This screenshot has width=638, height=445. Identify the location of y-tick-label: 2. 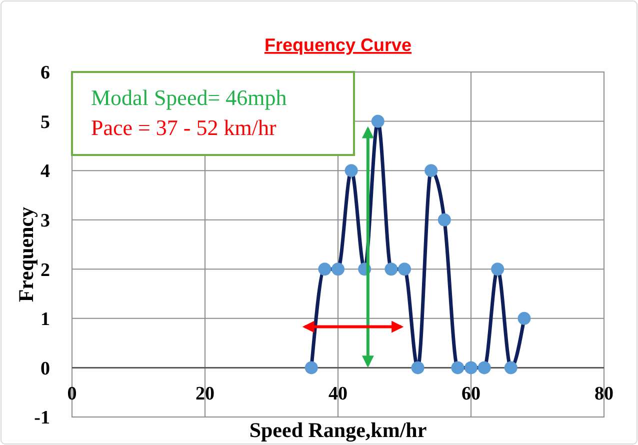
(45, 270).